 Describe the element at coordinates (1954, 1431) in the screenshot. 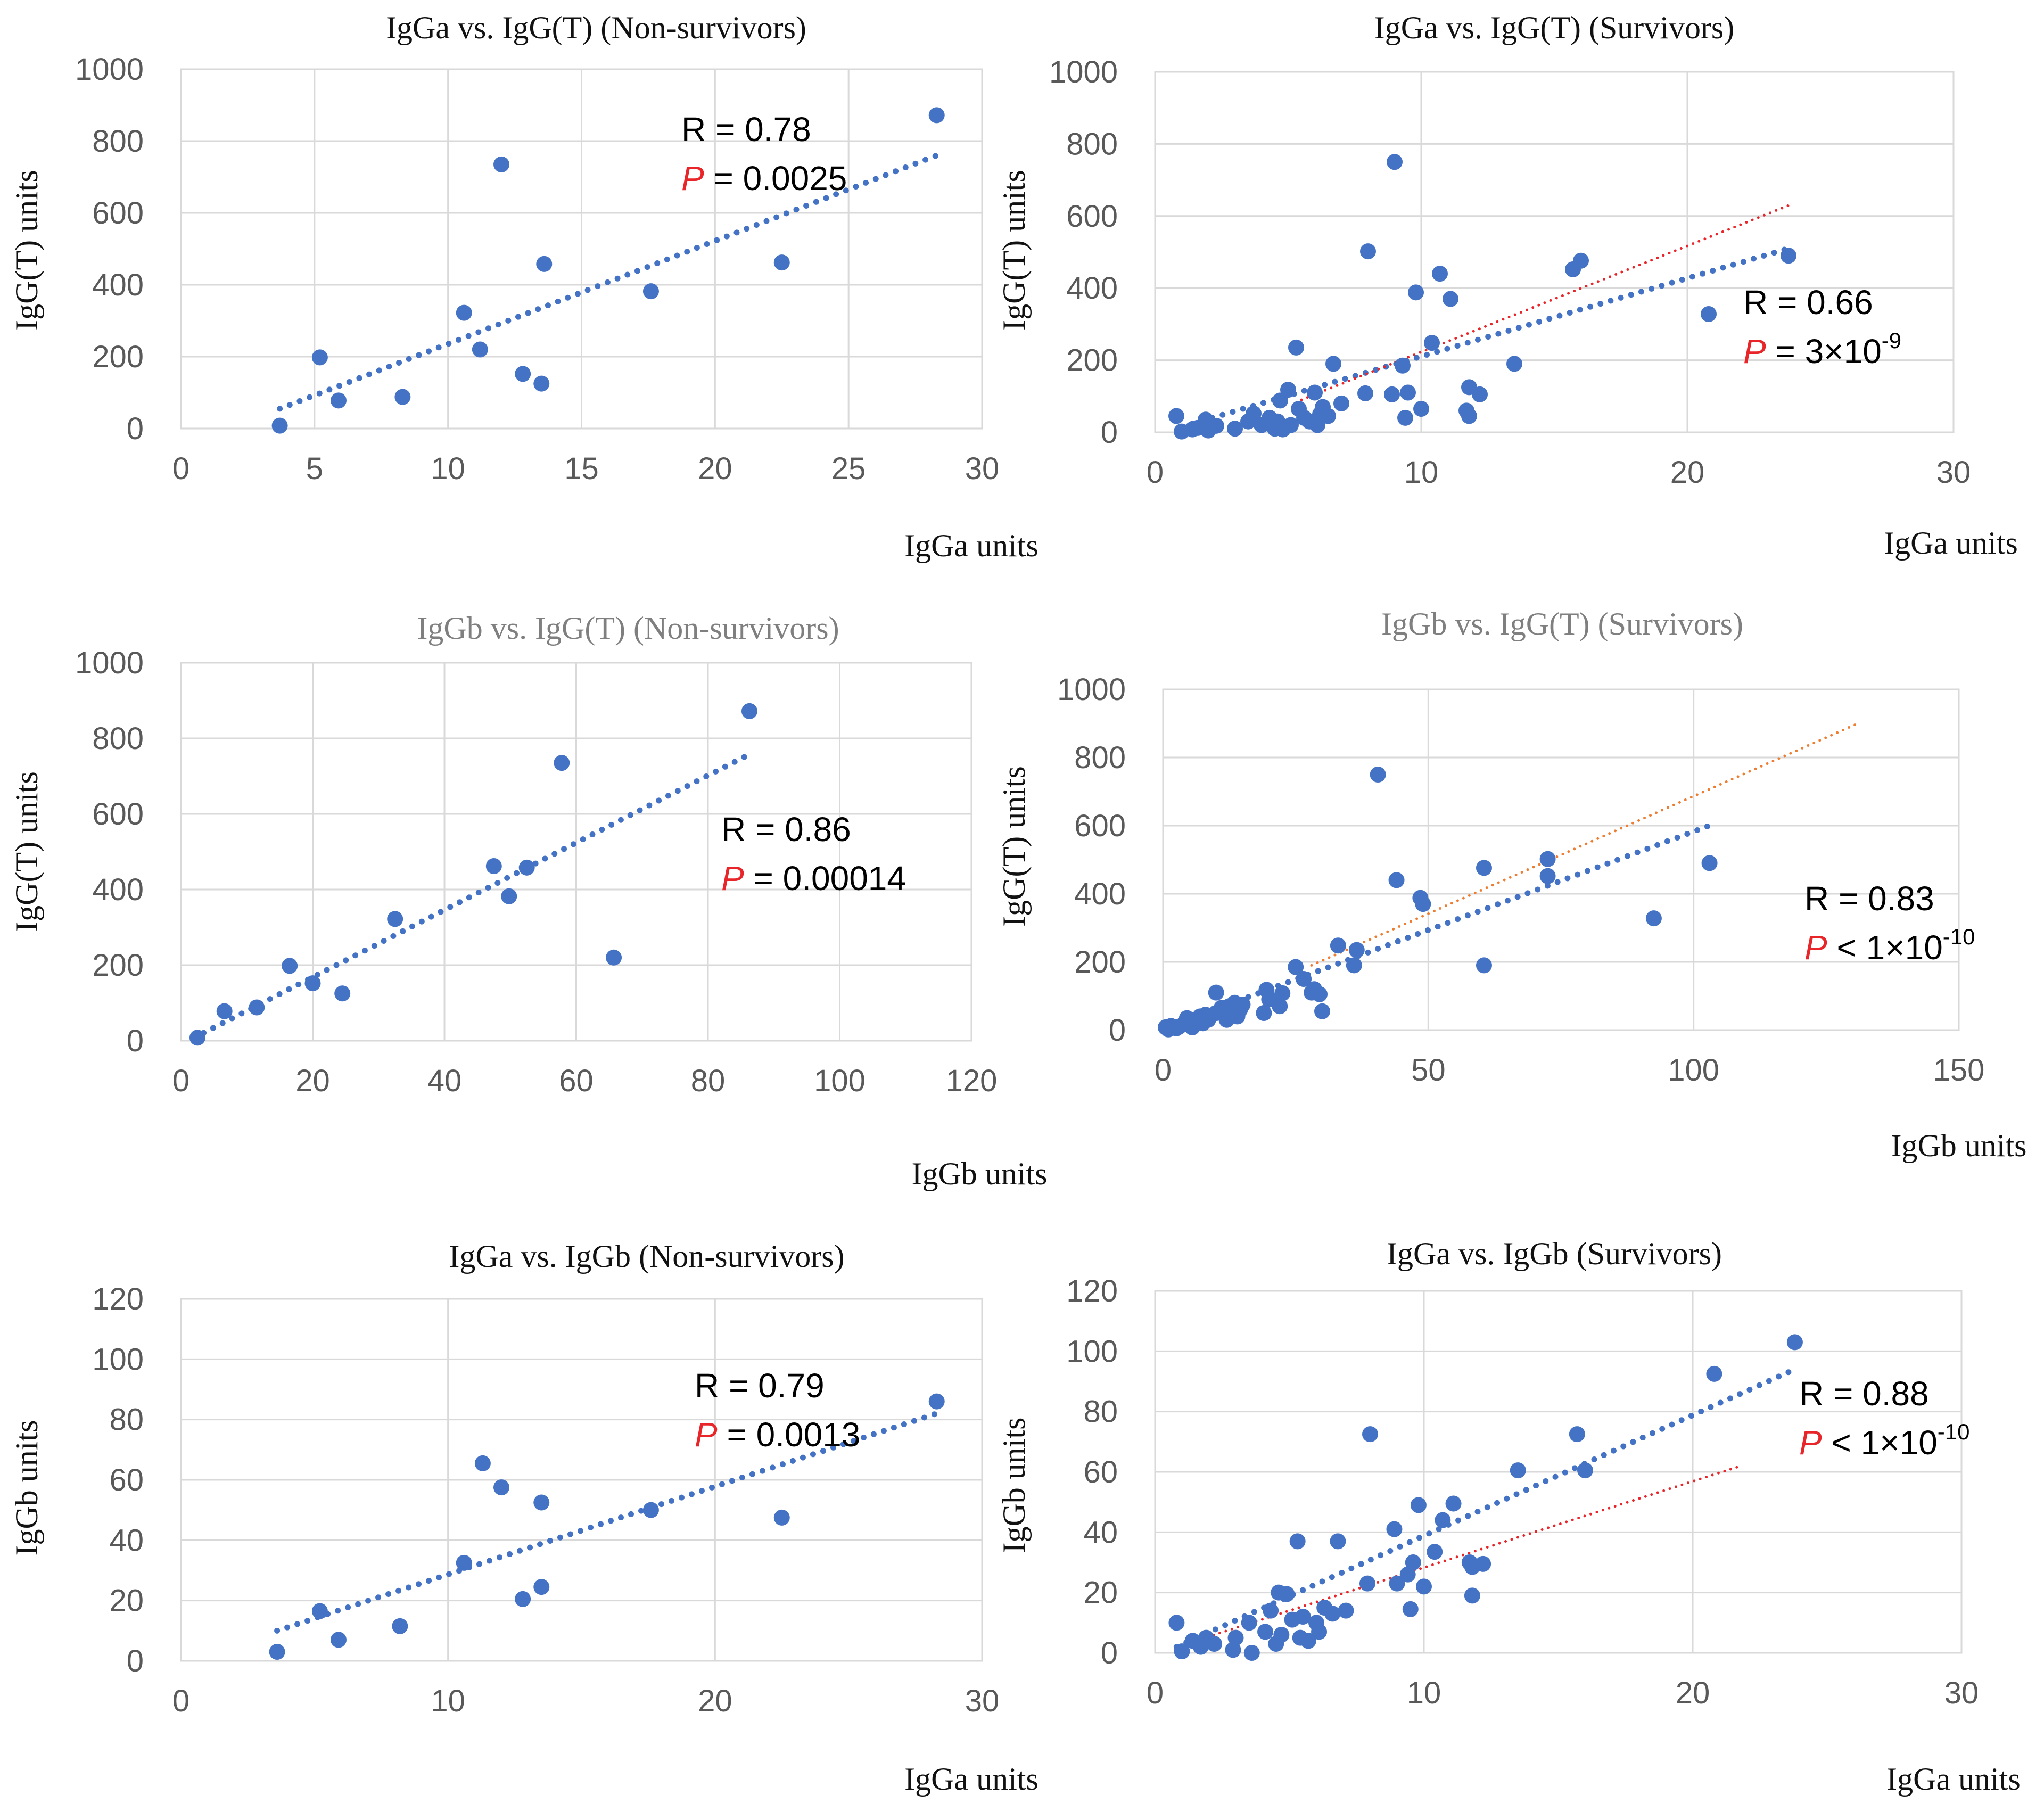

I see `p-exponent: -10` at that location.